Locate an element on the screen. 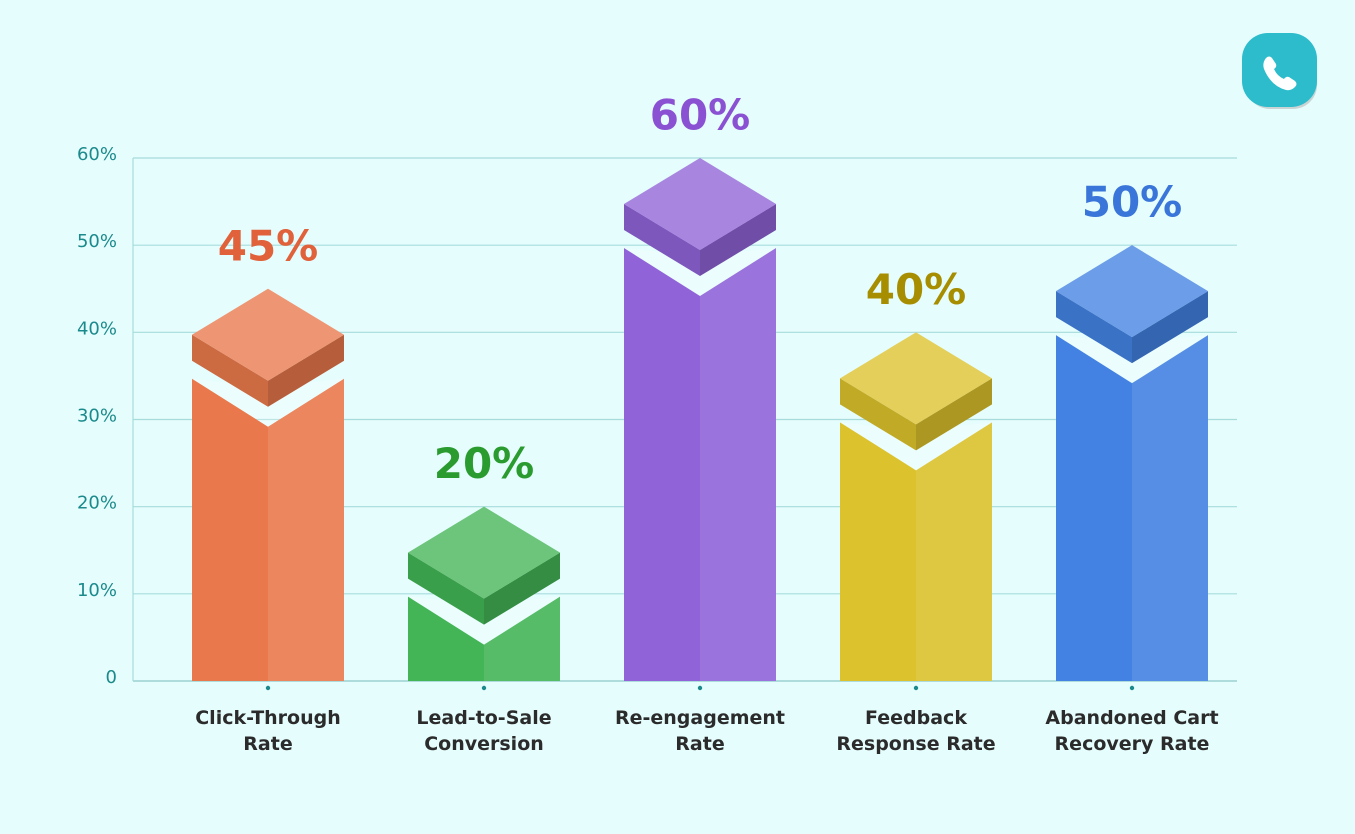 Image resolution: width=1355 pixels, height=834 pixels. value-label: 20% is located at coordinates (484, 463).